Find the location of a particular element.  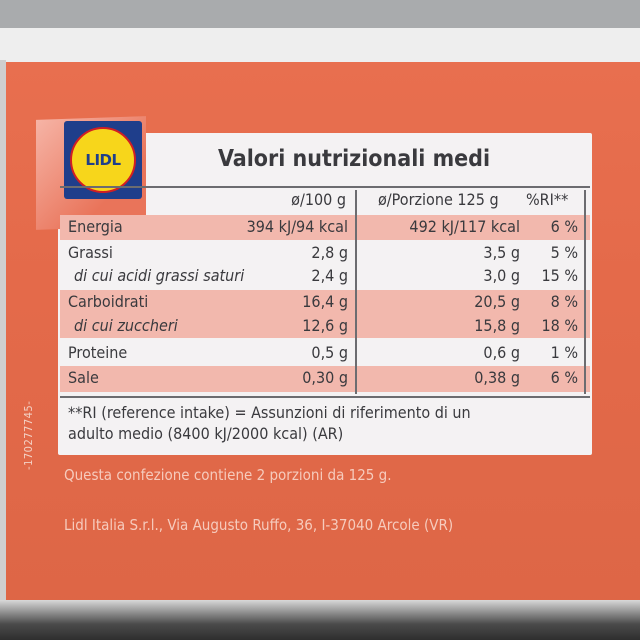

nutrient-label: Sale is located at coordinates (83, 377).